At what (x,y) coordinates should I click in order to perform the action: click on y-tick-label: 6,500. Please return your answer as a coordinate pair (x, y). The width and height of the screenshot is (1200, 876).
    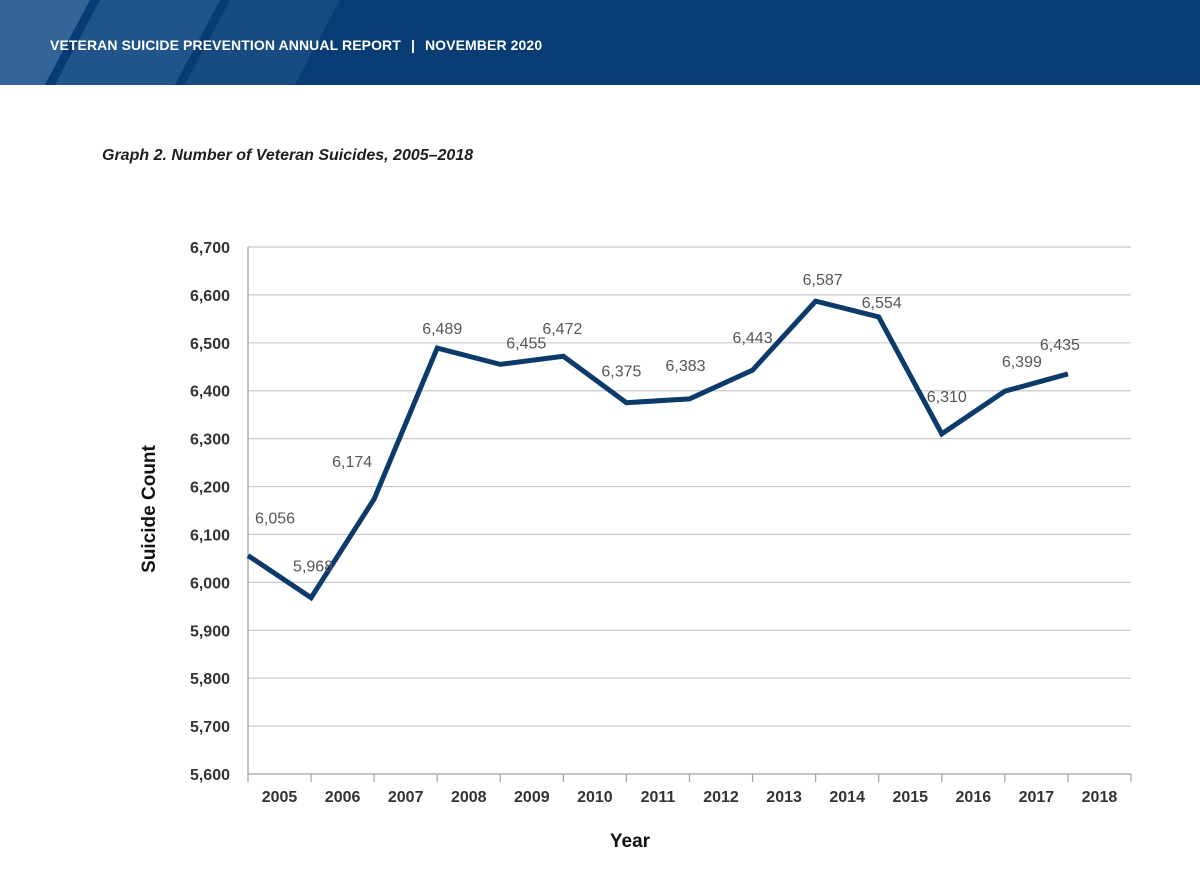
    Looking at the image, I should click on (210, 344).